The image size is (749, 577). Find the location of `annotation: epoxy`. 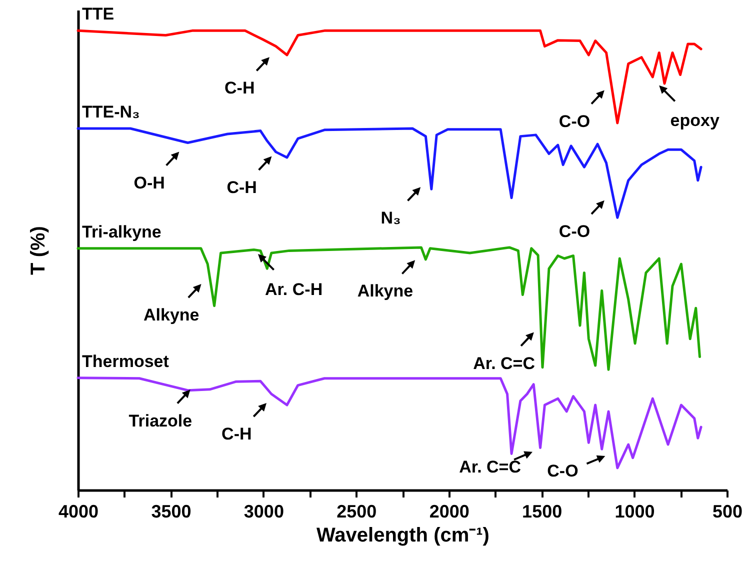

annotation: epoxy is located at coordinates (695, 120).